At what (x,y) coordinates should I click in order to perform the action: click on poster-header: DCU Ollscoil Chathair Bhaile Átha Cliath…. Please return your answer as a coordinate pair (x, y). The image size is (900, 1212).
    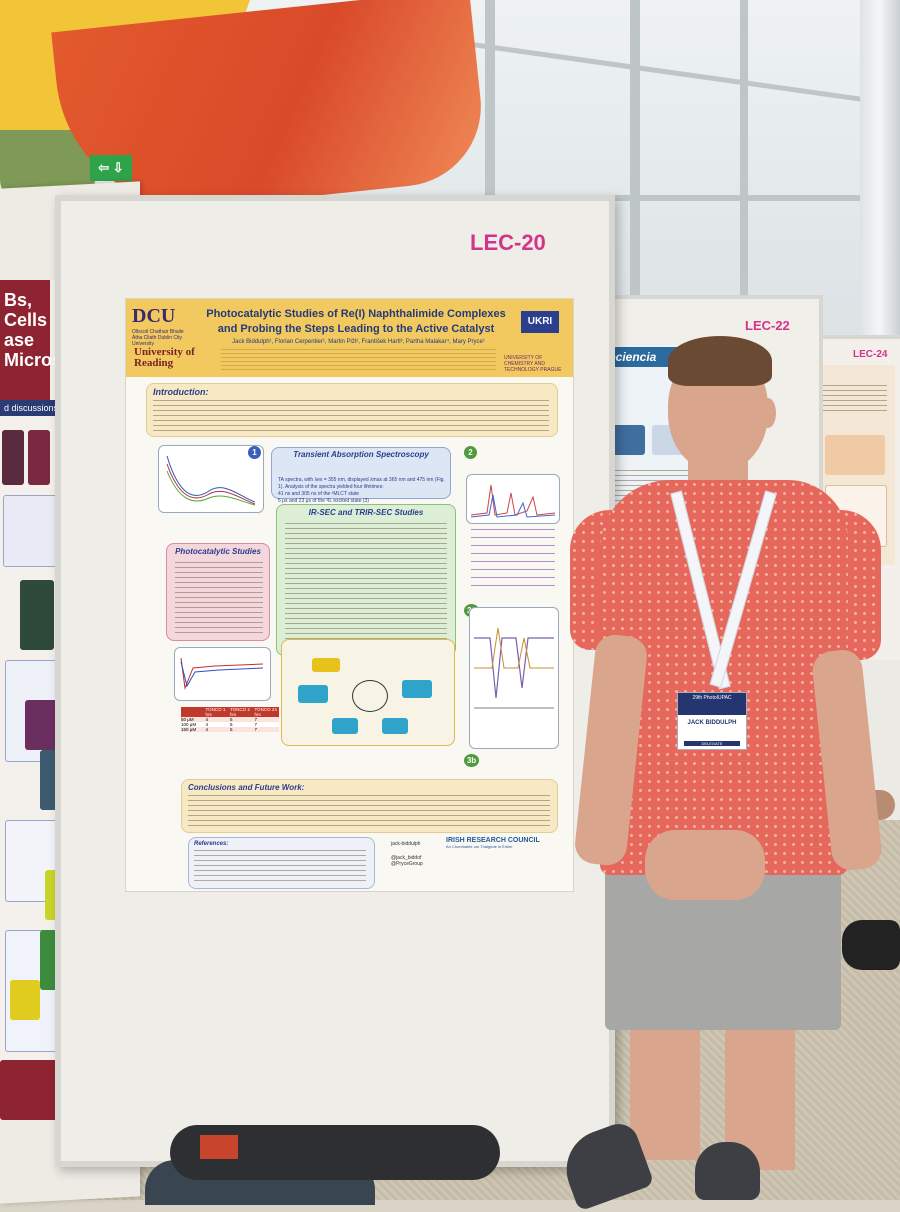
    Looking at the image, I should click on (349, 338).